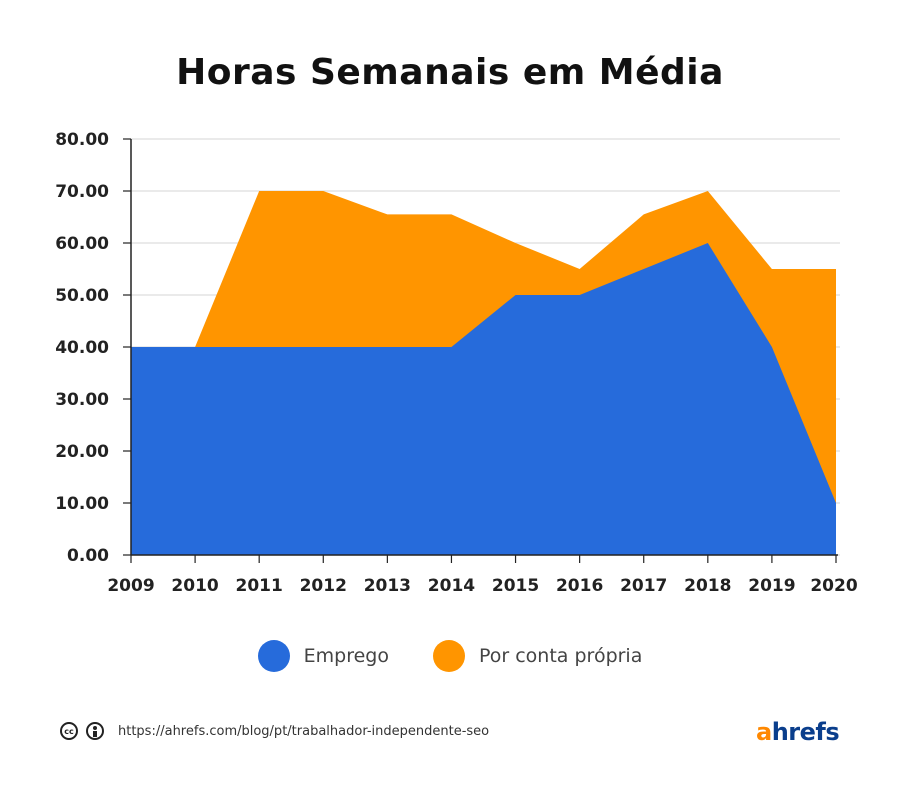 The height and width of the screenshot is (804, 900). I want to click on x-tick-label: 2011, so click(259, 586).